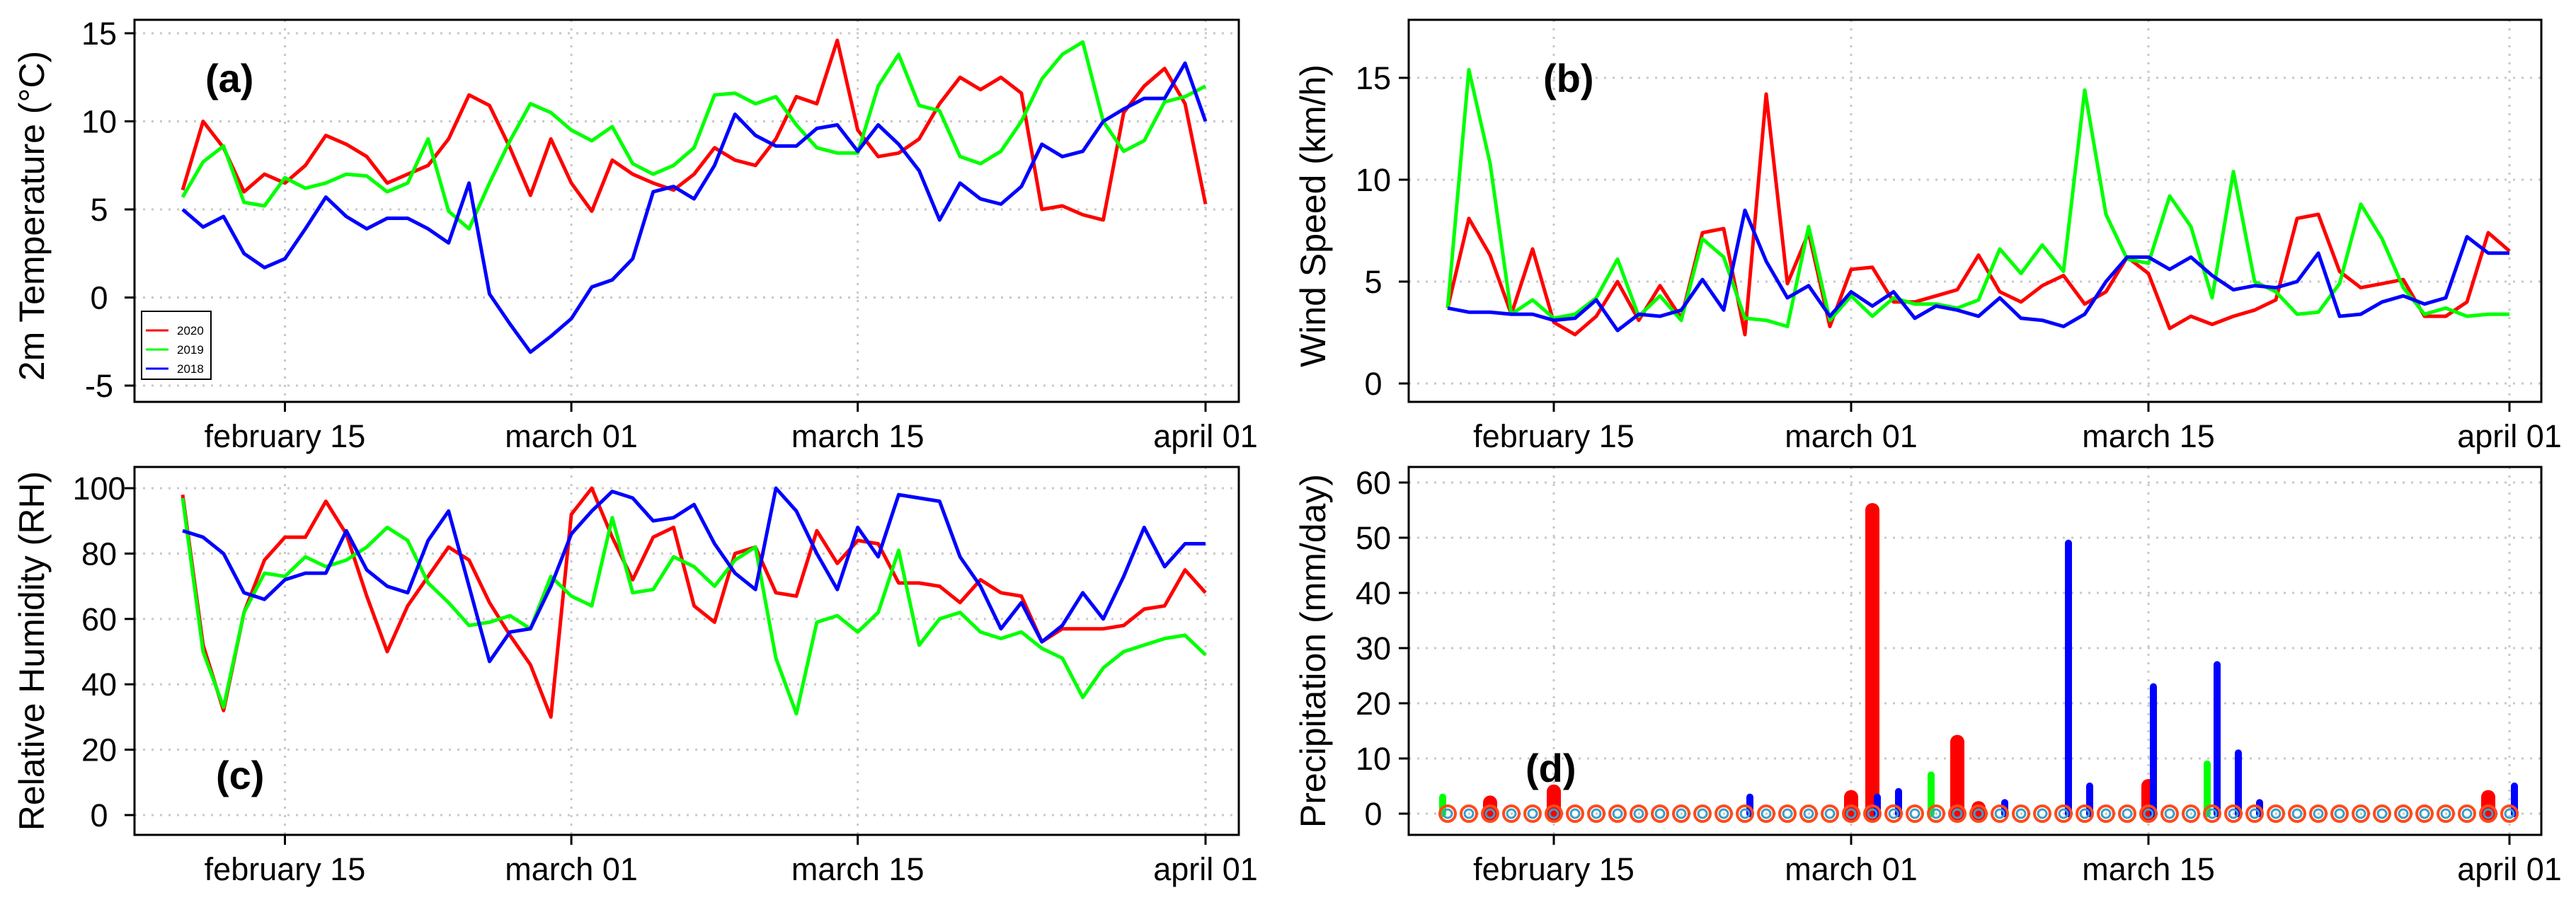 This screenshot has width=2576, height=912. Describe the element at coordinates (1373, 282) in the screenshot. I see `y-tick-label: 5` at that location.